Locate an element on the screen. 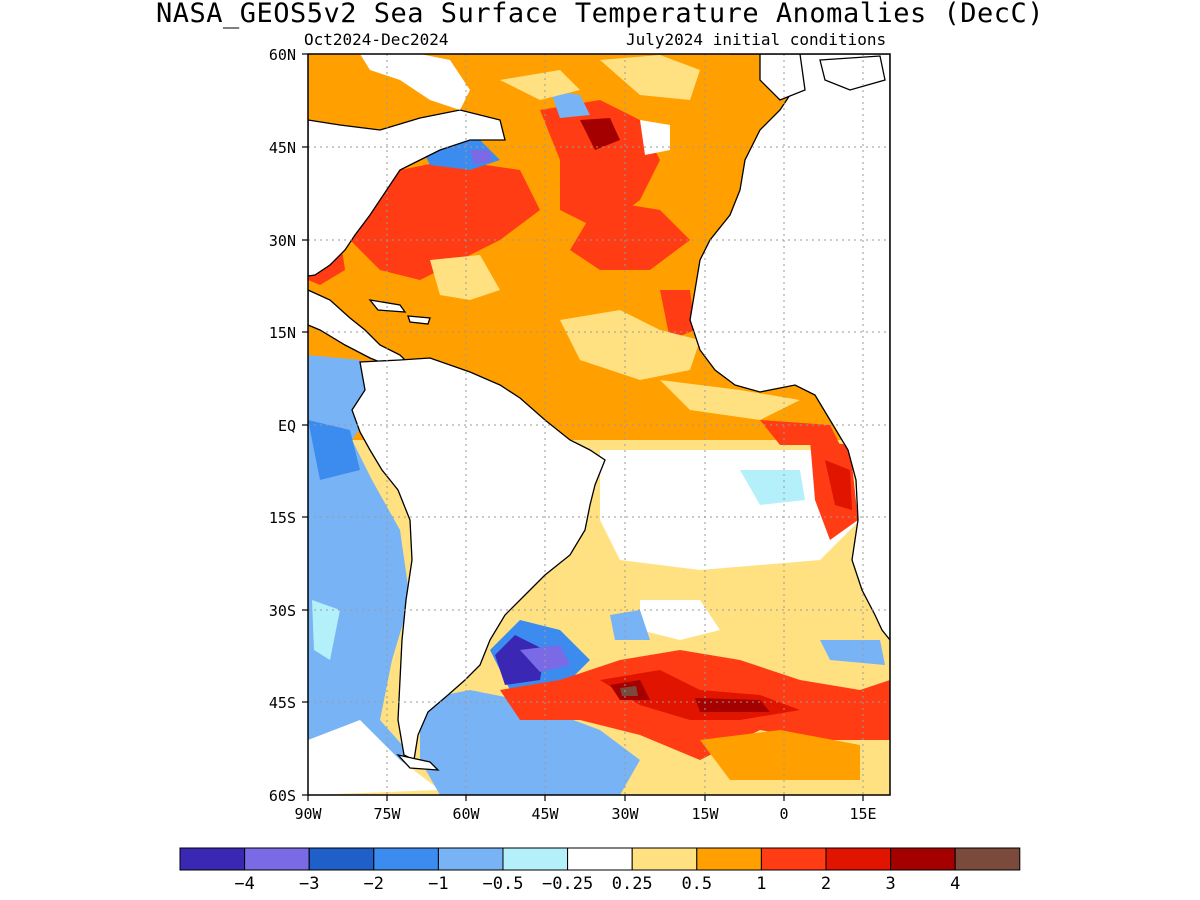  lon-label: 60W is located at coordinates (466, 814).